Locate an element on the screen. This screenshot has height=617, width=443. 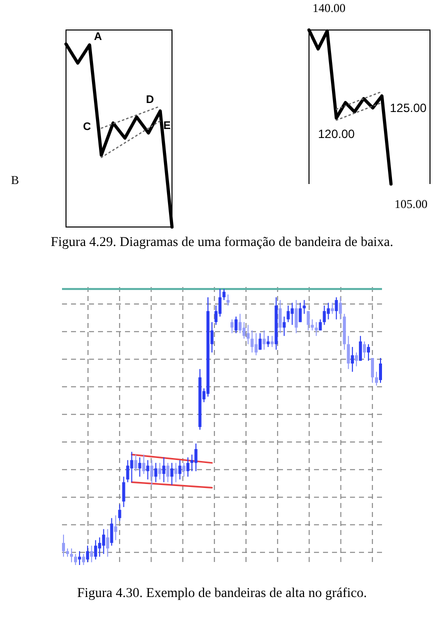
annotation: C is located at coordinates (87, 127).